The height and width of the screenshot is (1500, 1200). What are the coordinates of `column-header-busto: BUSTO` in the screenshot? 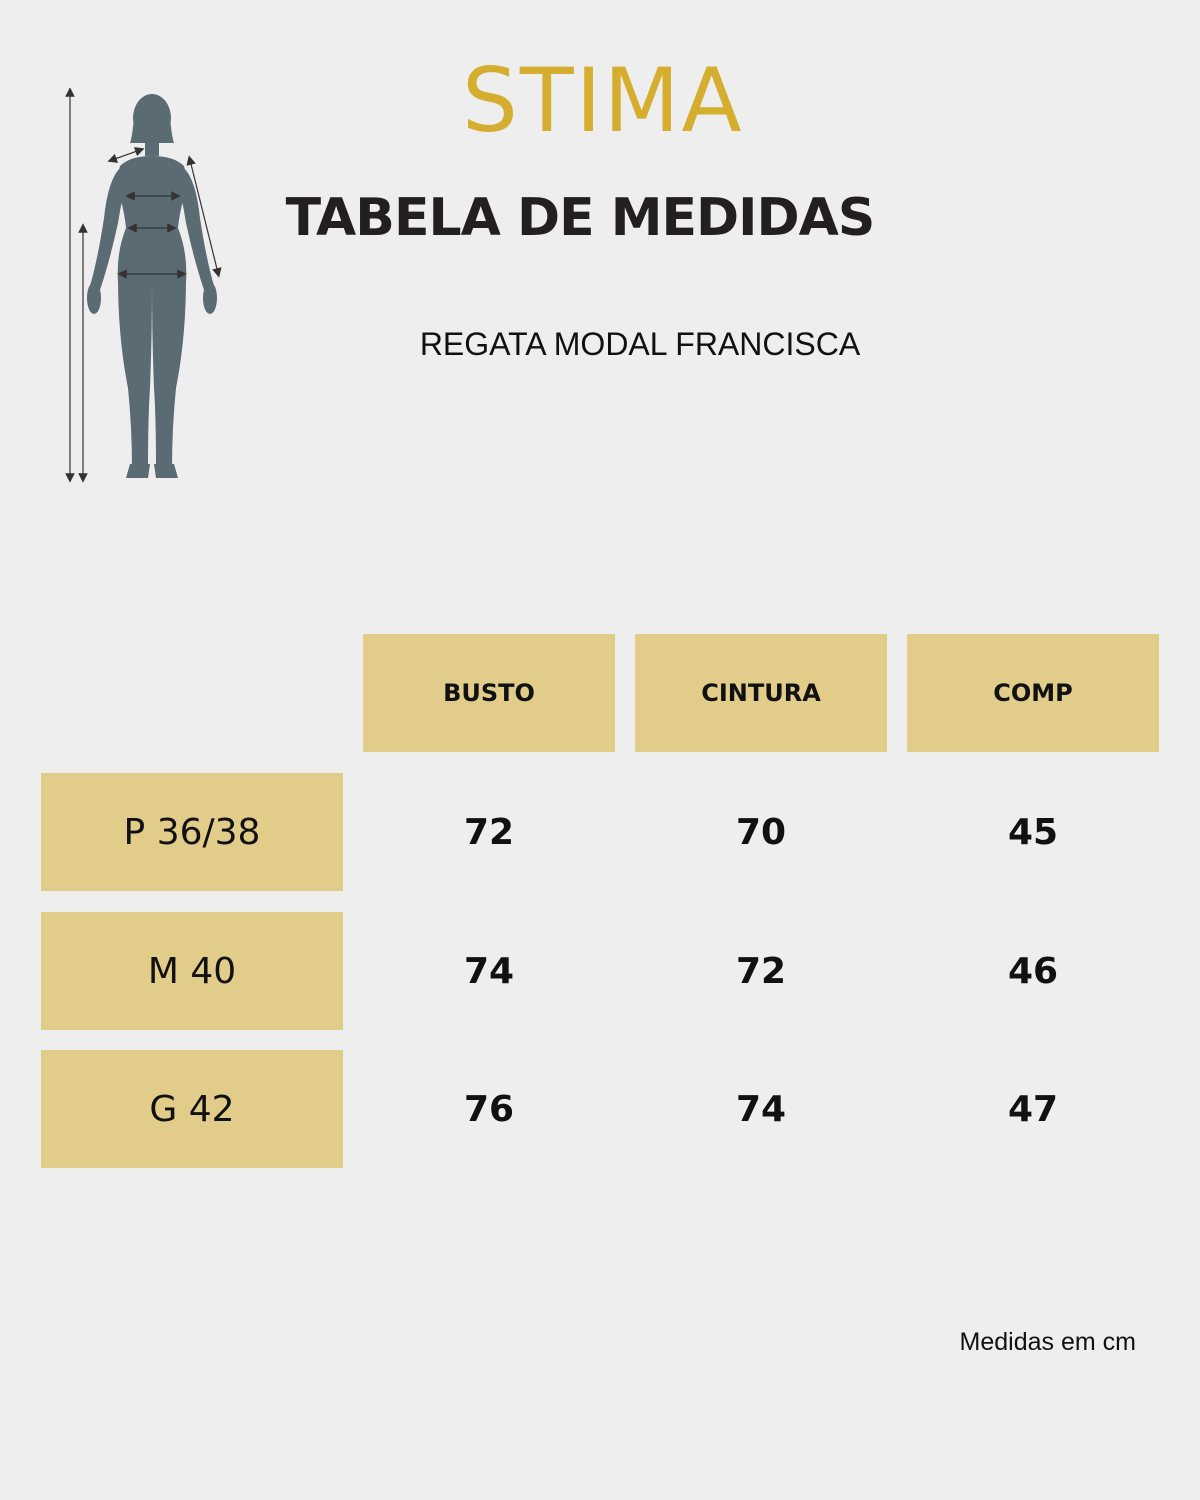 It's located at (489, 693).